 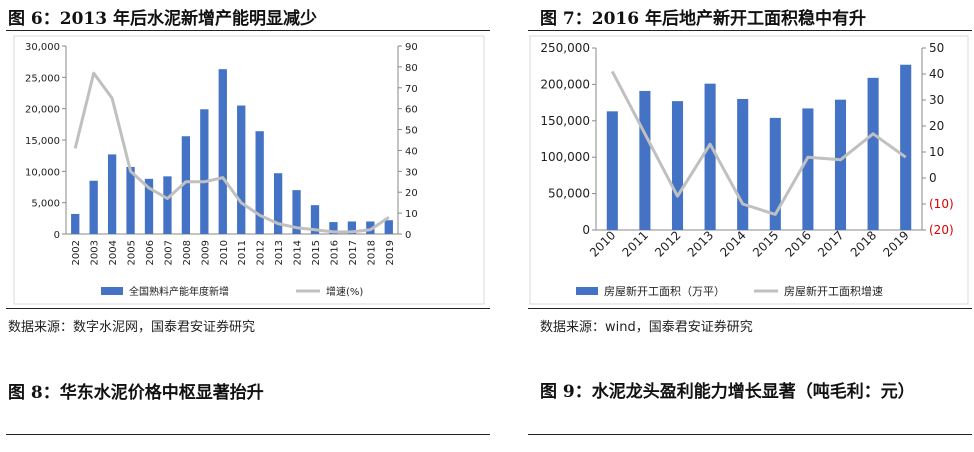 I want to click on left-axis-tick-label: 5,000, so click(x=45, y=204).